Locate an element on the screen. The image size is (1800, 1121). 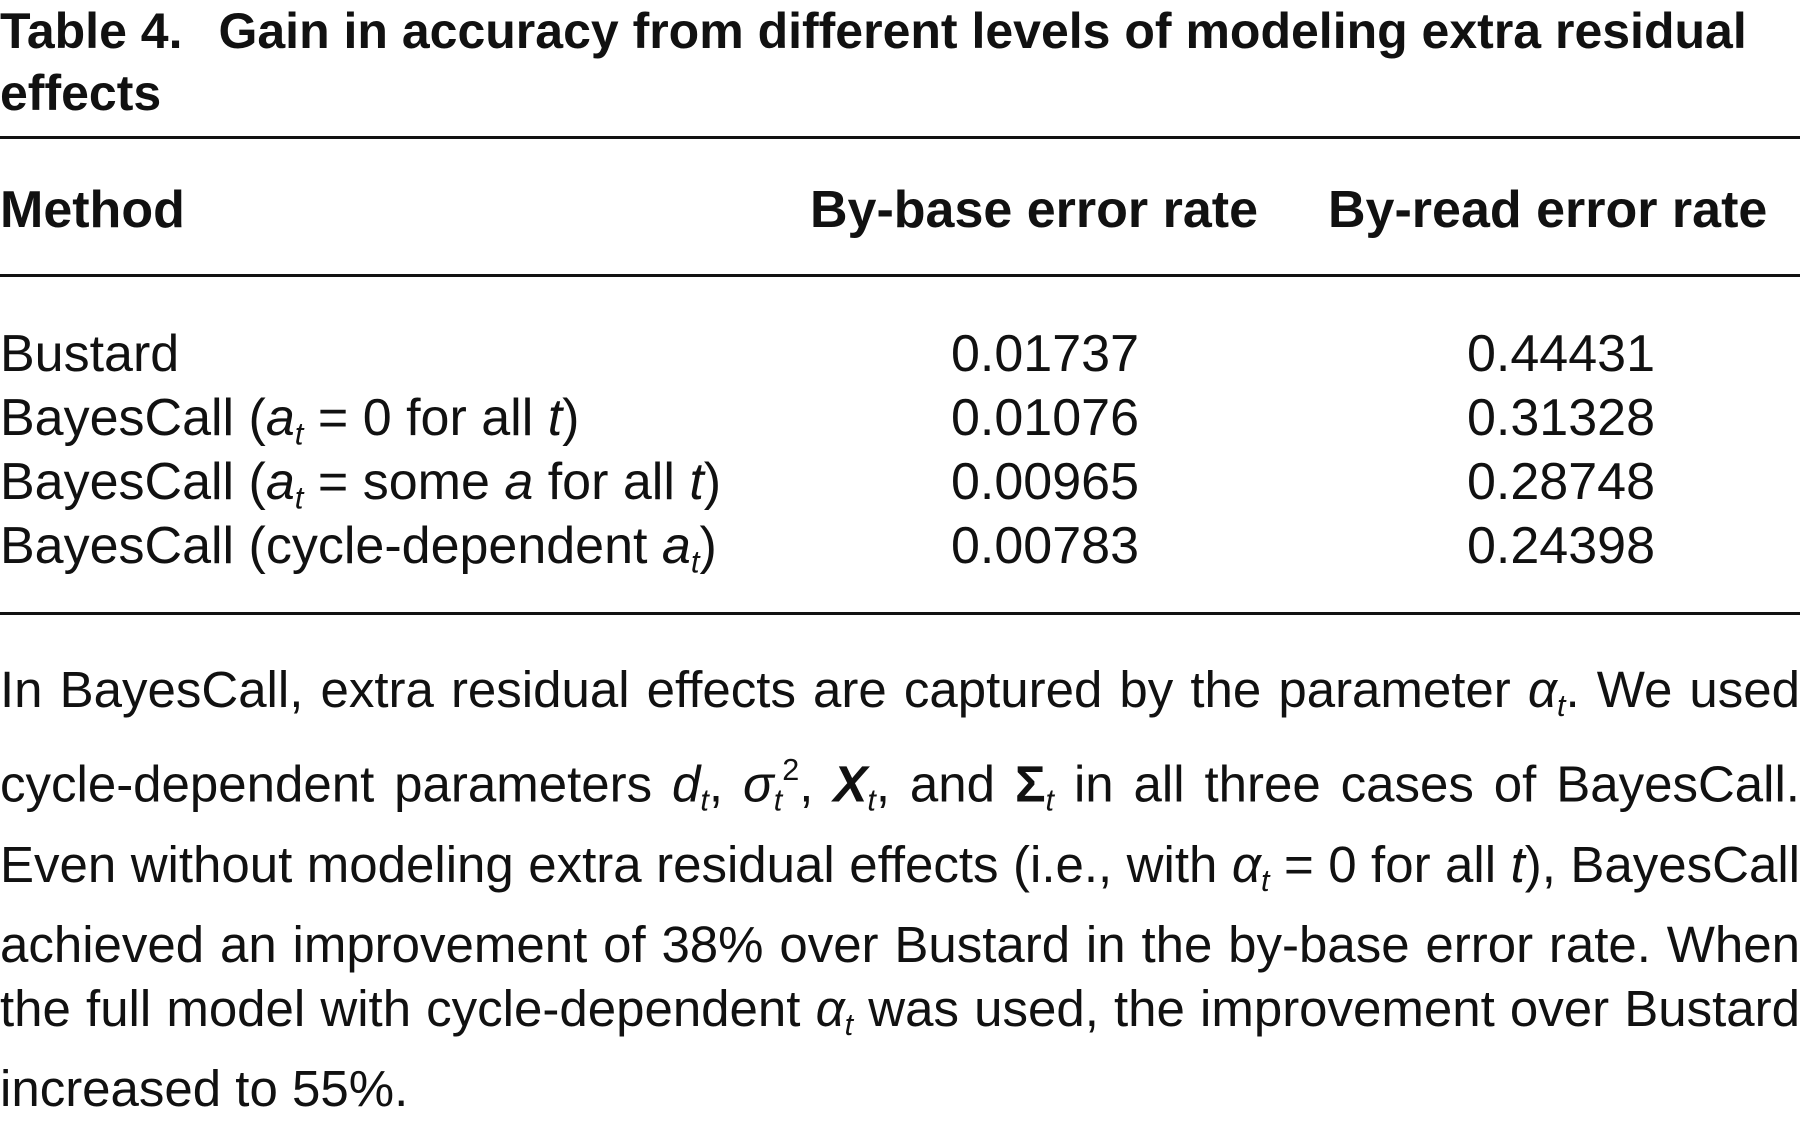
text: for all is located at coordinates (611, 482).